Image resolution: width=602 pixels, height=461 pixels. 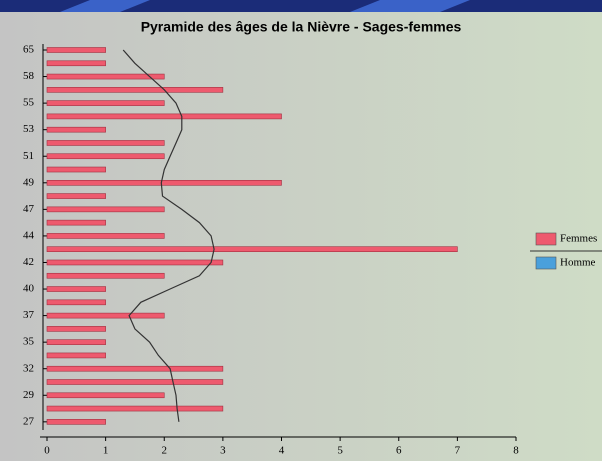 I want to click on x-tick-label: 8, so click(x=516, y=451).